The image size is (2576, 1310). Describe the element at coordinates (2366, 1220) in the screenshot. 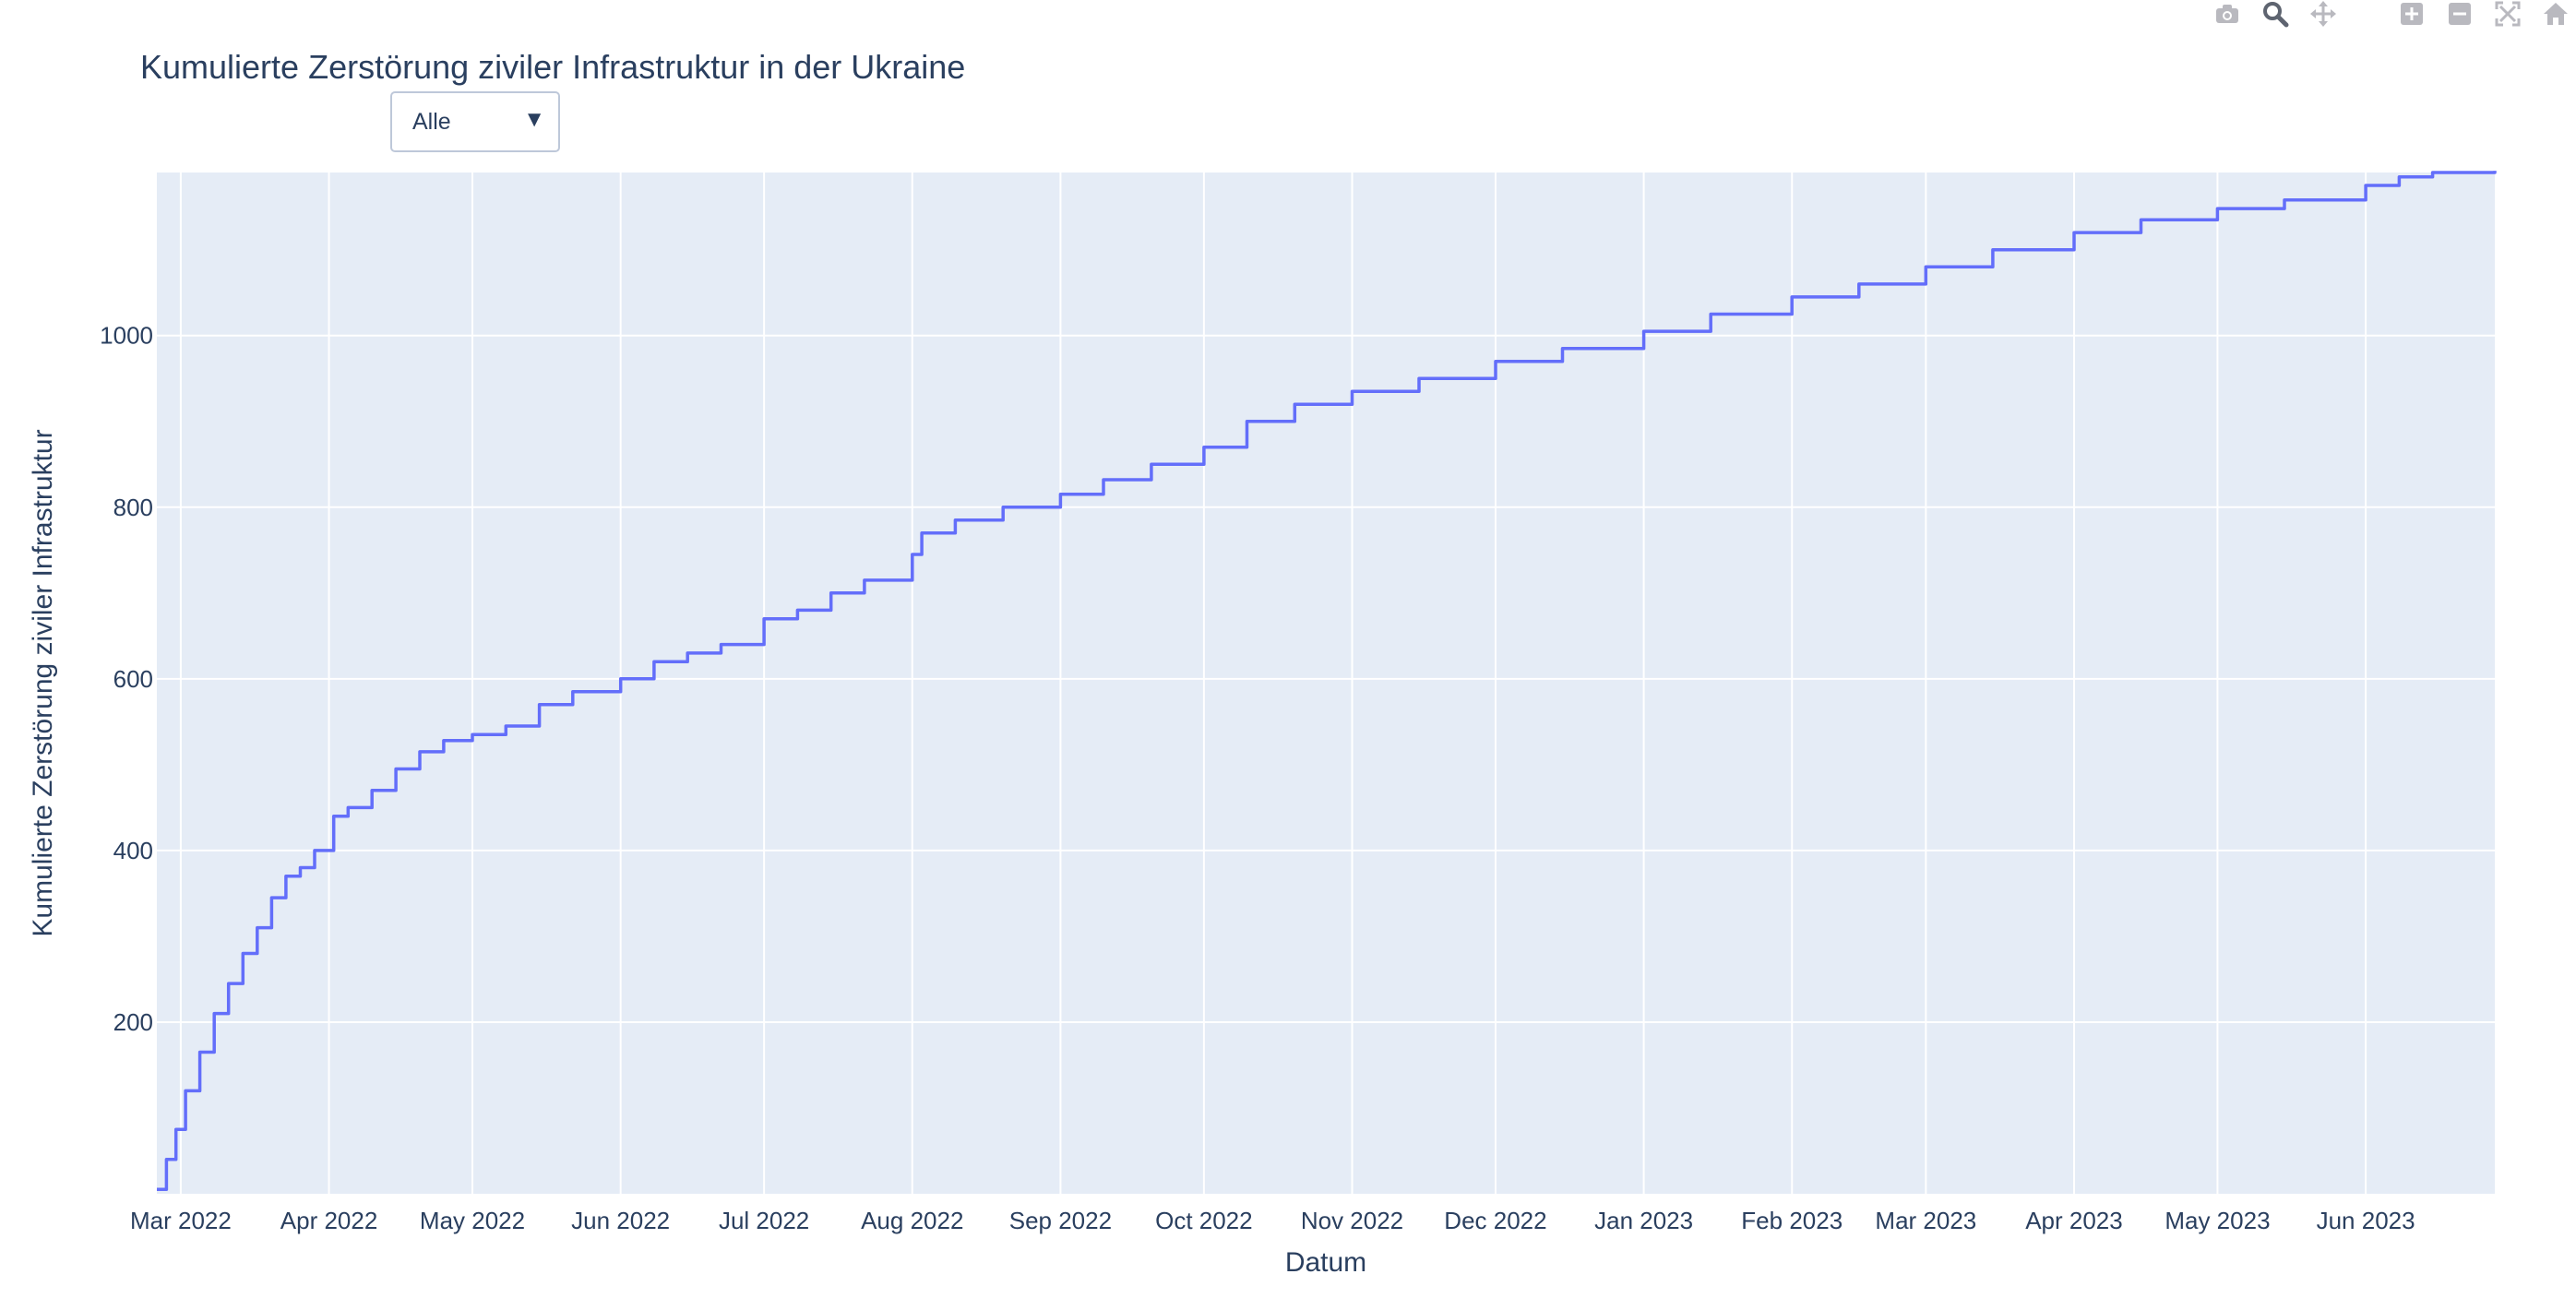

I see `x-tick-label: Jun 2023` at that location.